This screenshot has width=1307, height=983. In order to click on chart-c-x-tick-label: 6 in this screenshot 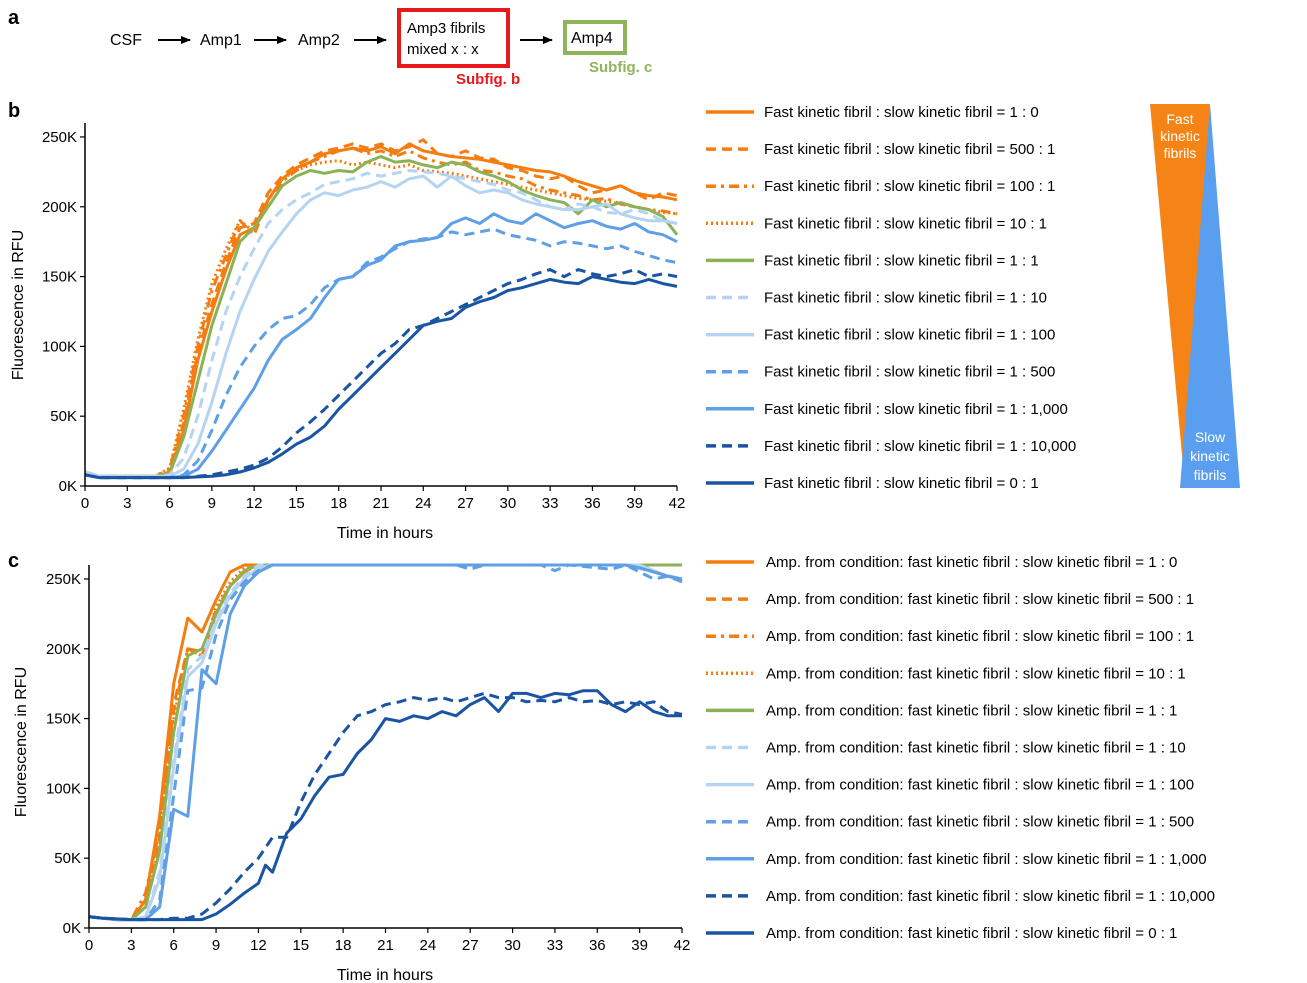, I will do `click(174, 945)`.